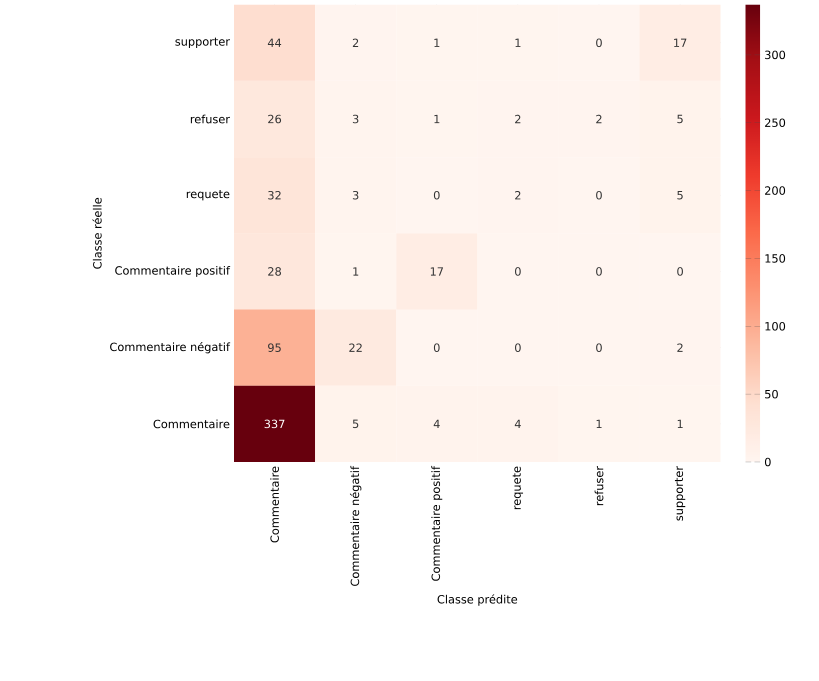 The width and height of the screenshot is (819, 681). I want to click on color-bar-label: 50, so click(771, 394).